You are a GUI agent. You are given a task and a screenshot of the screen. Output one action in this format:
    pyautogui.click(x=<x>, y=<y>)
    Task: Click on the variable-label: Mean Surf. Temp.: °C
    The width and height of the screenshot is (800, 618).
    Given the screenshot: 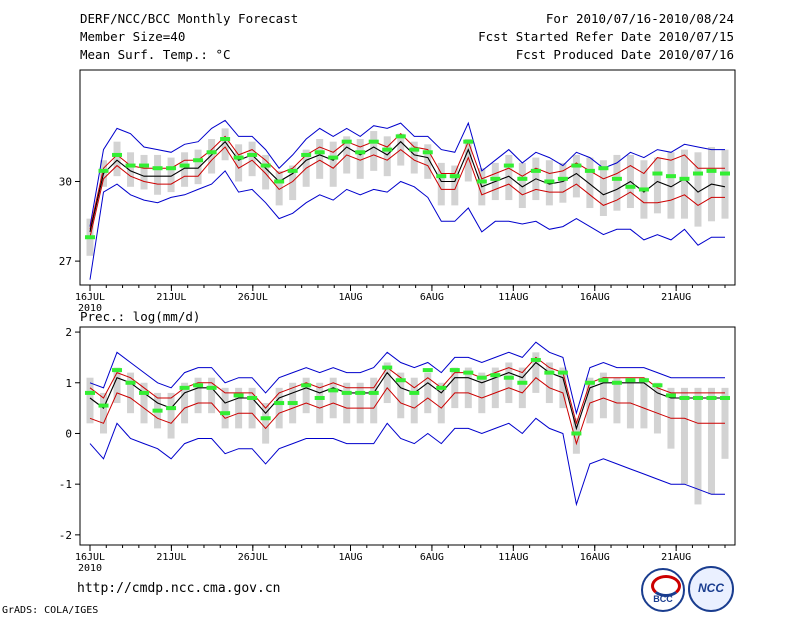 What is the action you would take?
    pyautogui.click(x=155, y=54)
    